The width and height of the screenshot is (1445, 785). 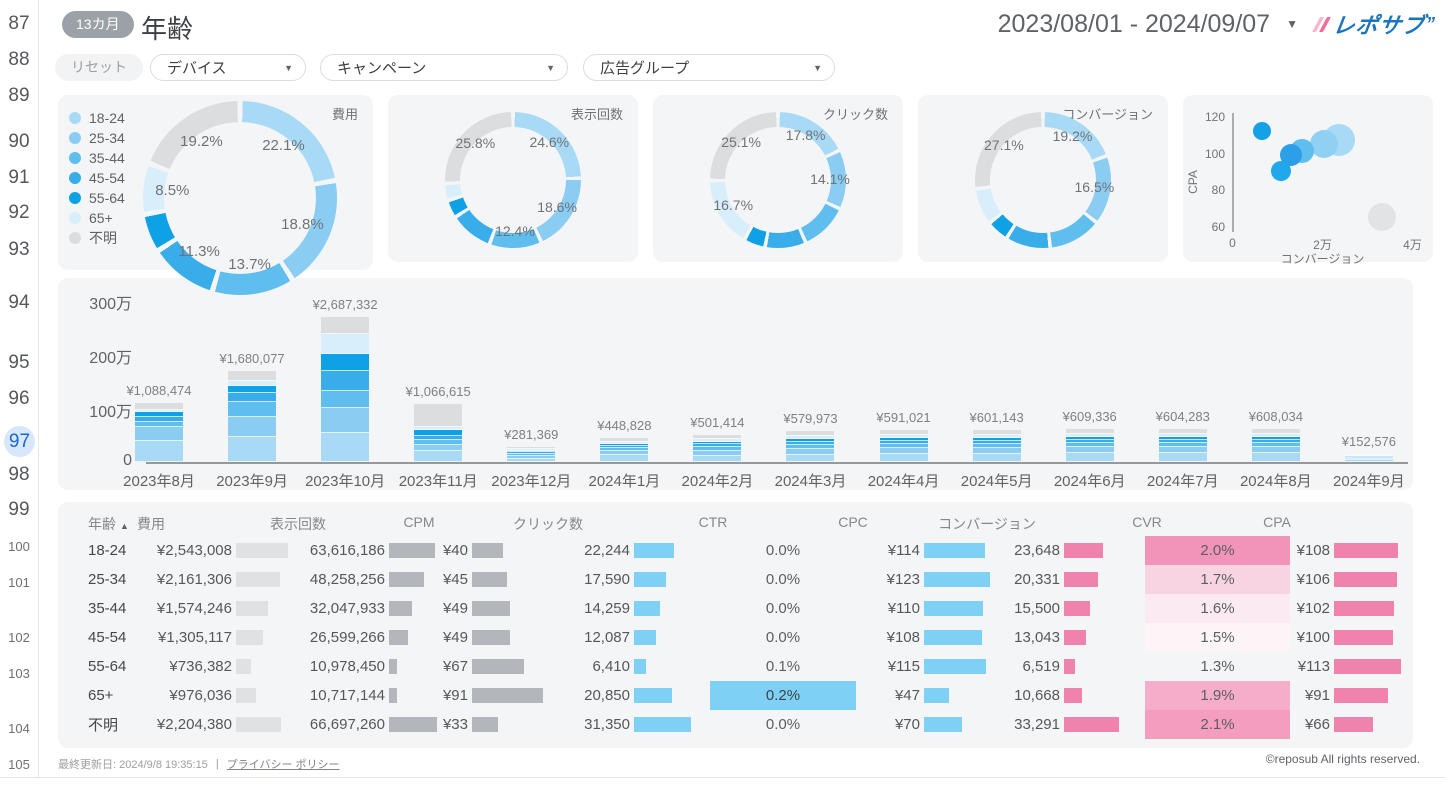 What do you see at coordinates (903, 446) in the screenshot?
I see `stacked-bar-2024年4月` at bounding box center [903, 446].